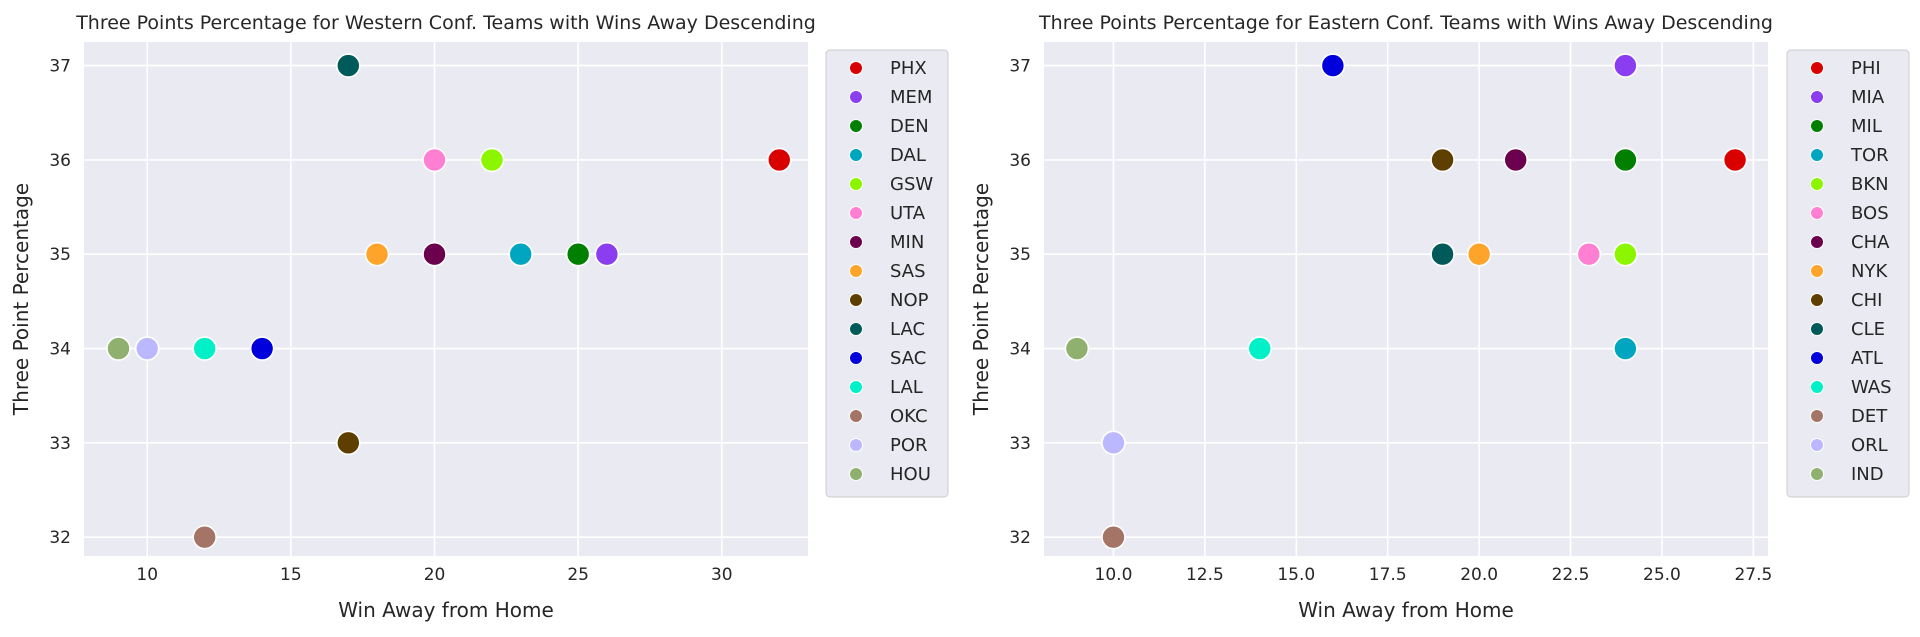 Image resolution: width=1920 pixels, height=637 pixels. Describe the element at coordinates (908, 213) in the screenshot. I see `legend-label: UTA` at that location.